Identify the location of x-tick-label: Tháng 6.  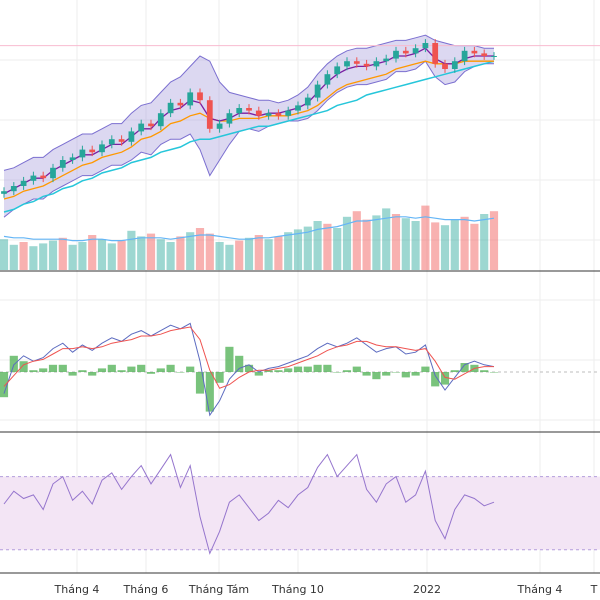
(146, 589).